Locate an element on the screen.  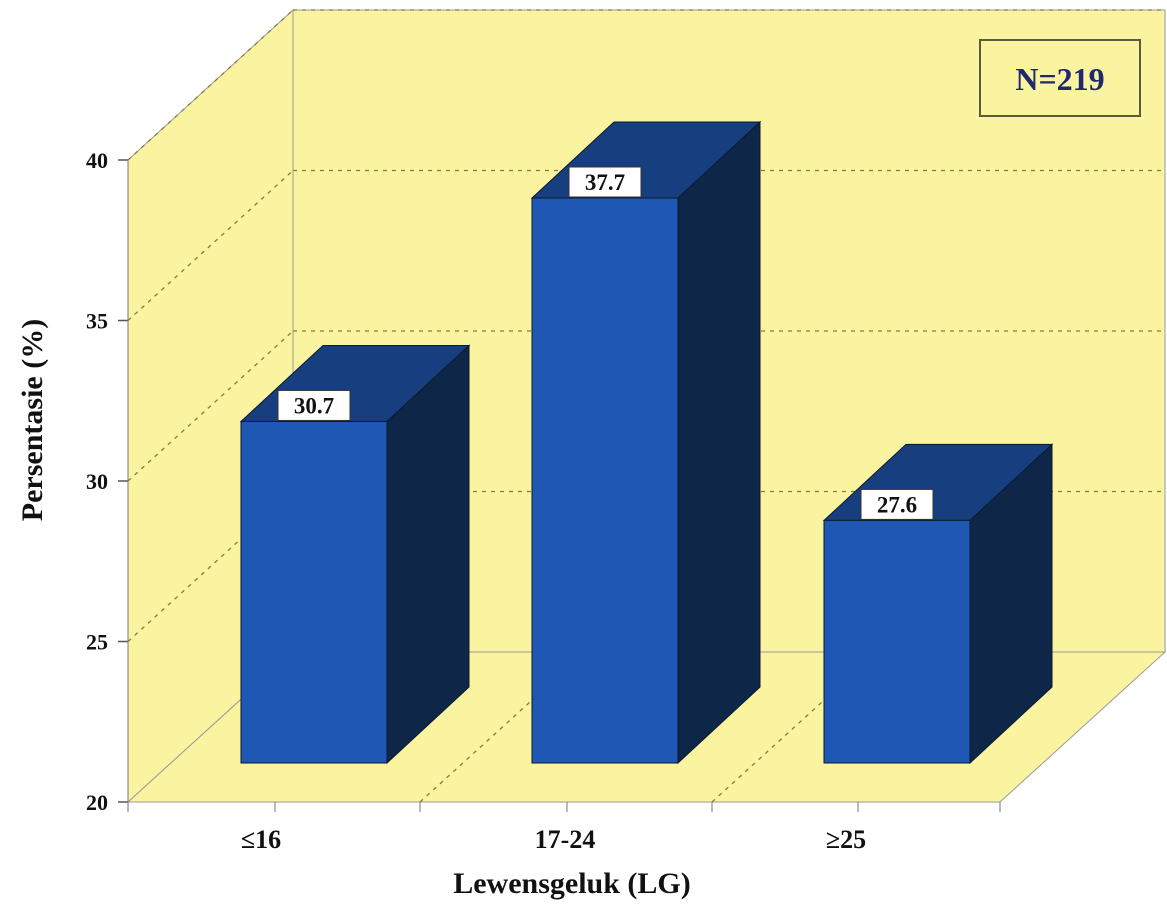
y-axis: 20 25 30 35 40 is located at coordinates (107, 481).